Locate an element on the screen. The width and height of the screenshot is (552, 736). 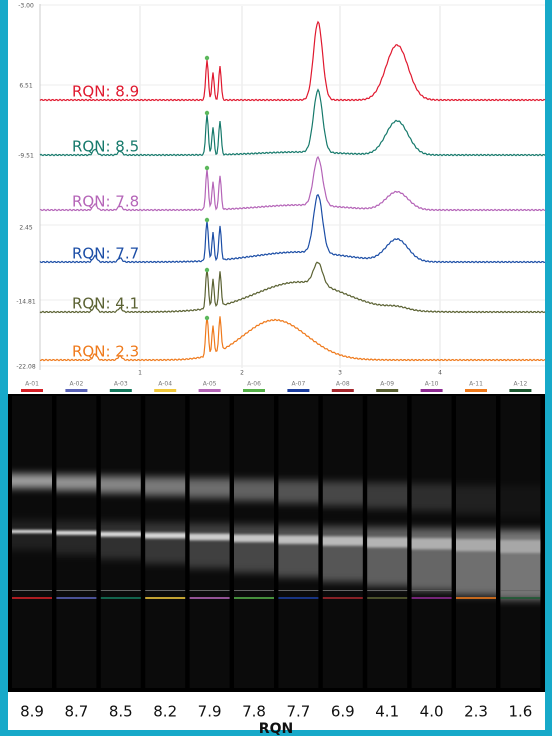
rqn-label: 7.8 is located at coordinates (254, 712).